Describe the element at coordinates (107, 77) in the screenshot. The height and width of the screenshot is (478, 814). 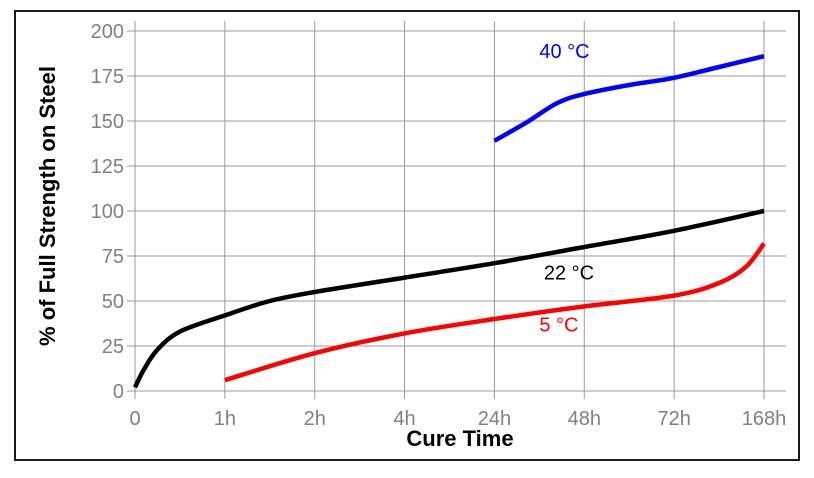
I see `y-tick-label: 175` at that location.